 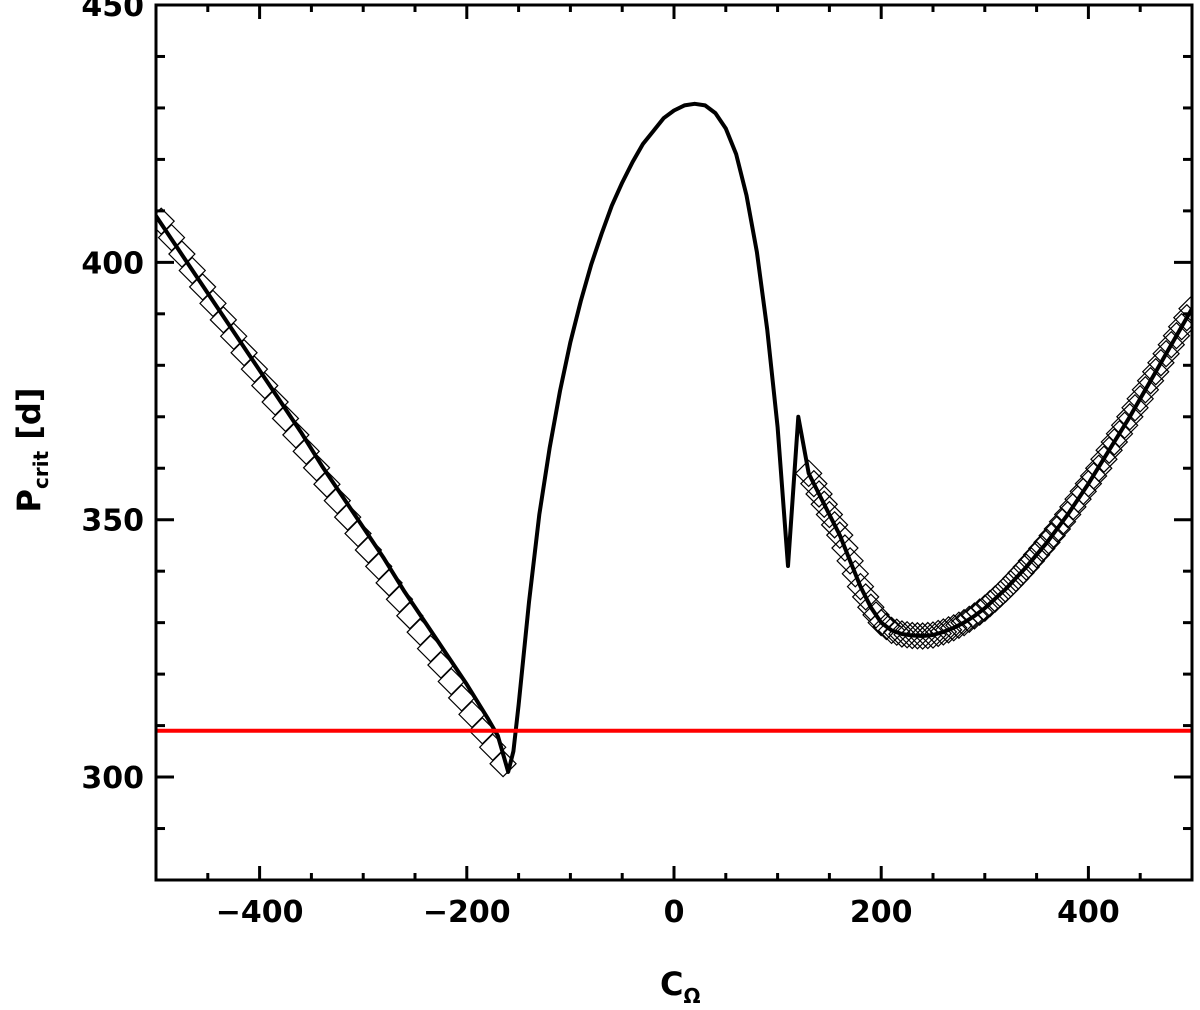 I want to click on y-tick-label: 300, so click(x=112, y=778).